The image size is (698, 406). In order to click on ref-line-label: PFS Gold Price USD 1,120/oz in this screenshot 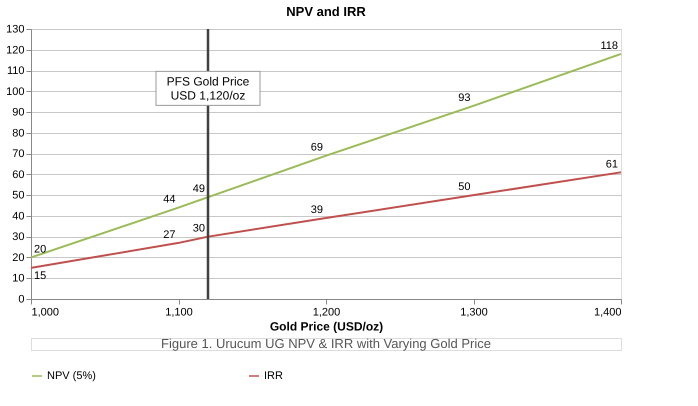, I will do `click(208, 88)`.